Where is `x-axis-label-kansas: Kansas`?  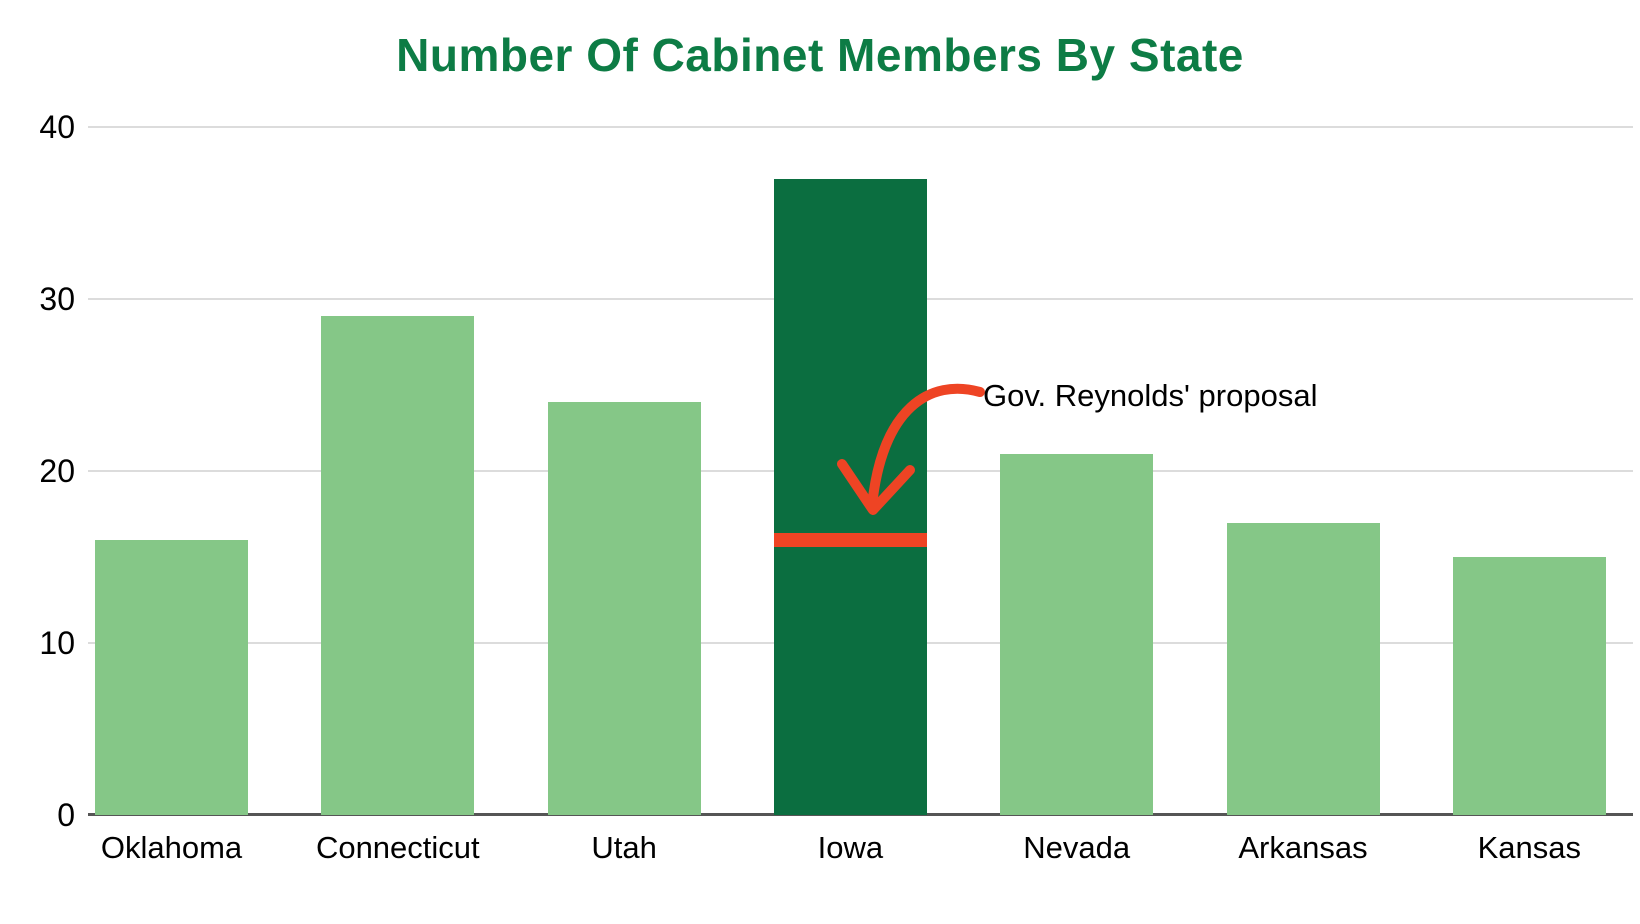 x-axis-label-kansas: Kansas is located at coordinates (1529, 847).